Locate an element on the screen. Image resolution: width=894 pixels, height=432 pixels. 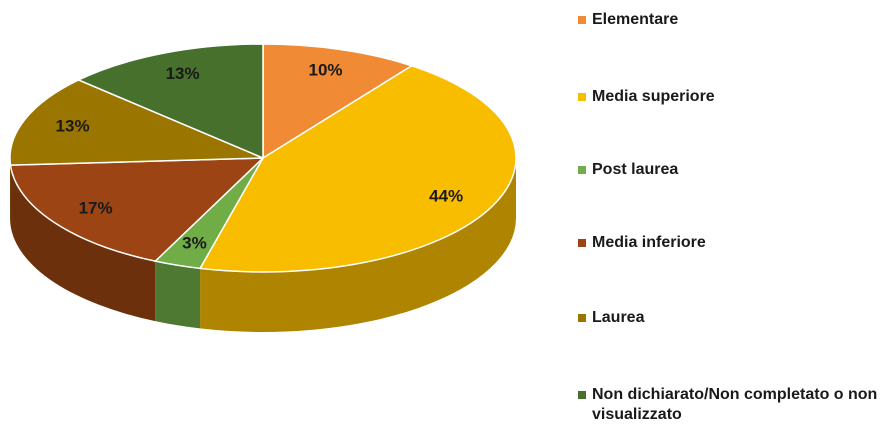
legend-entry: Post laurea is located at coordinates (730, 170).